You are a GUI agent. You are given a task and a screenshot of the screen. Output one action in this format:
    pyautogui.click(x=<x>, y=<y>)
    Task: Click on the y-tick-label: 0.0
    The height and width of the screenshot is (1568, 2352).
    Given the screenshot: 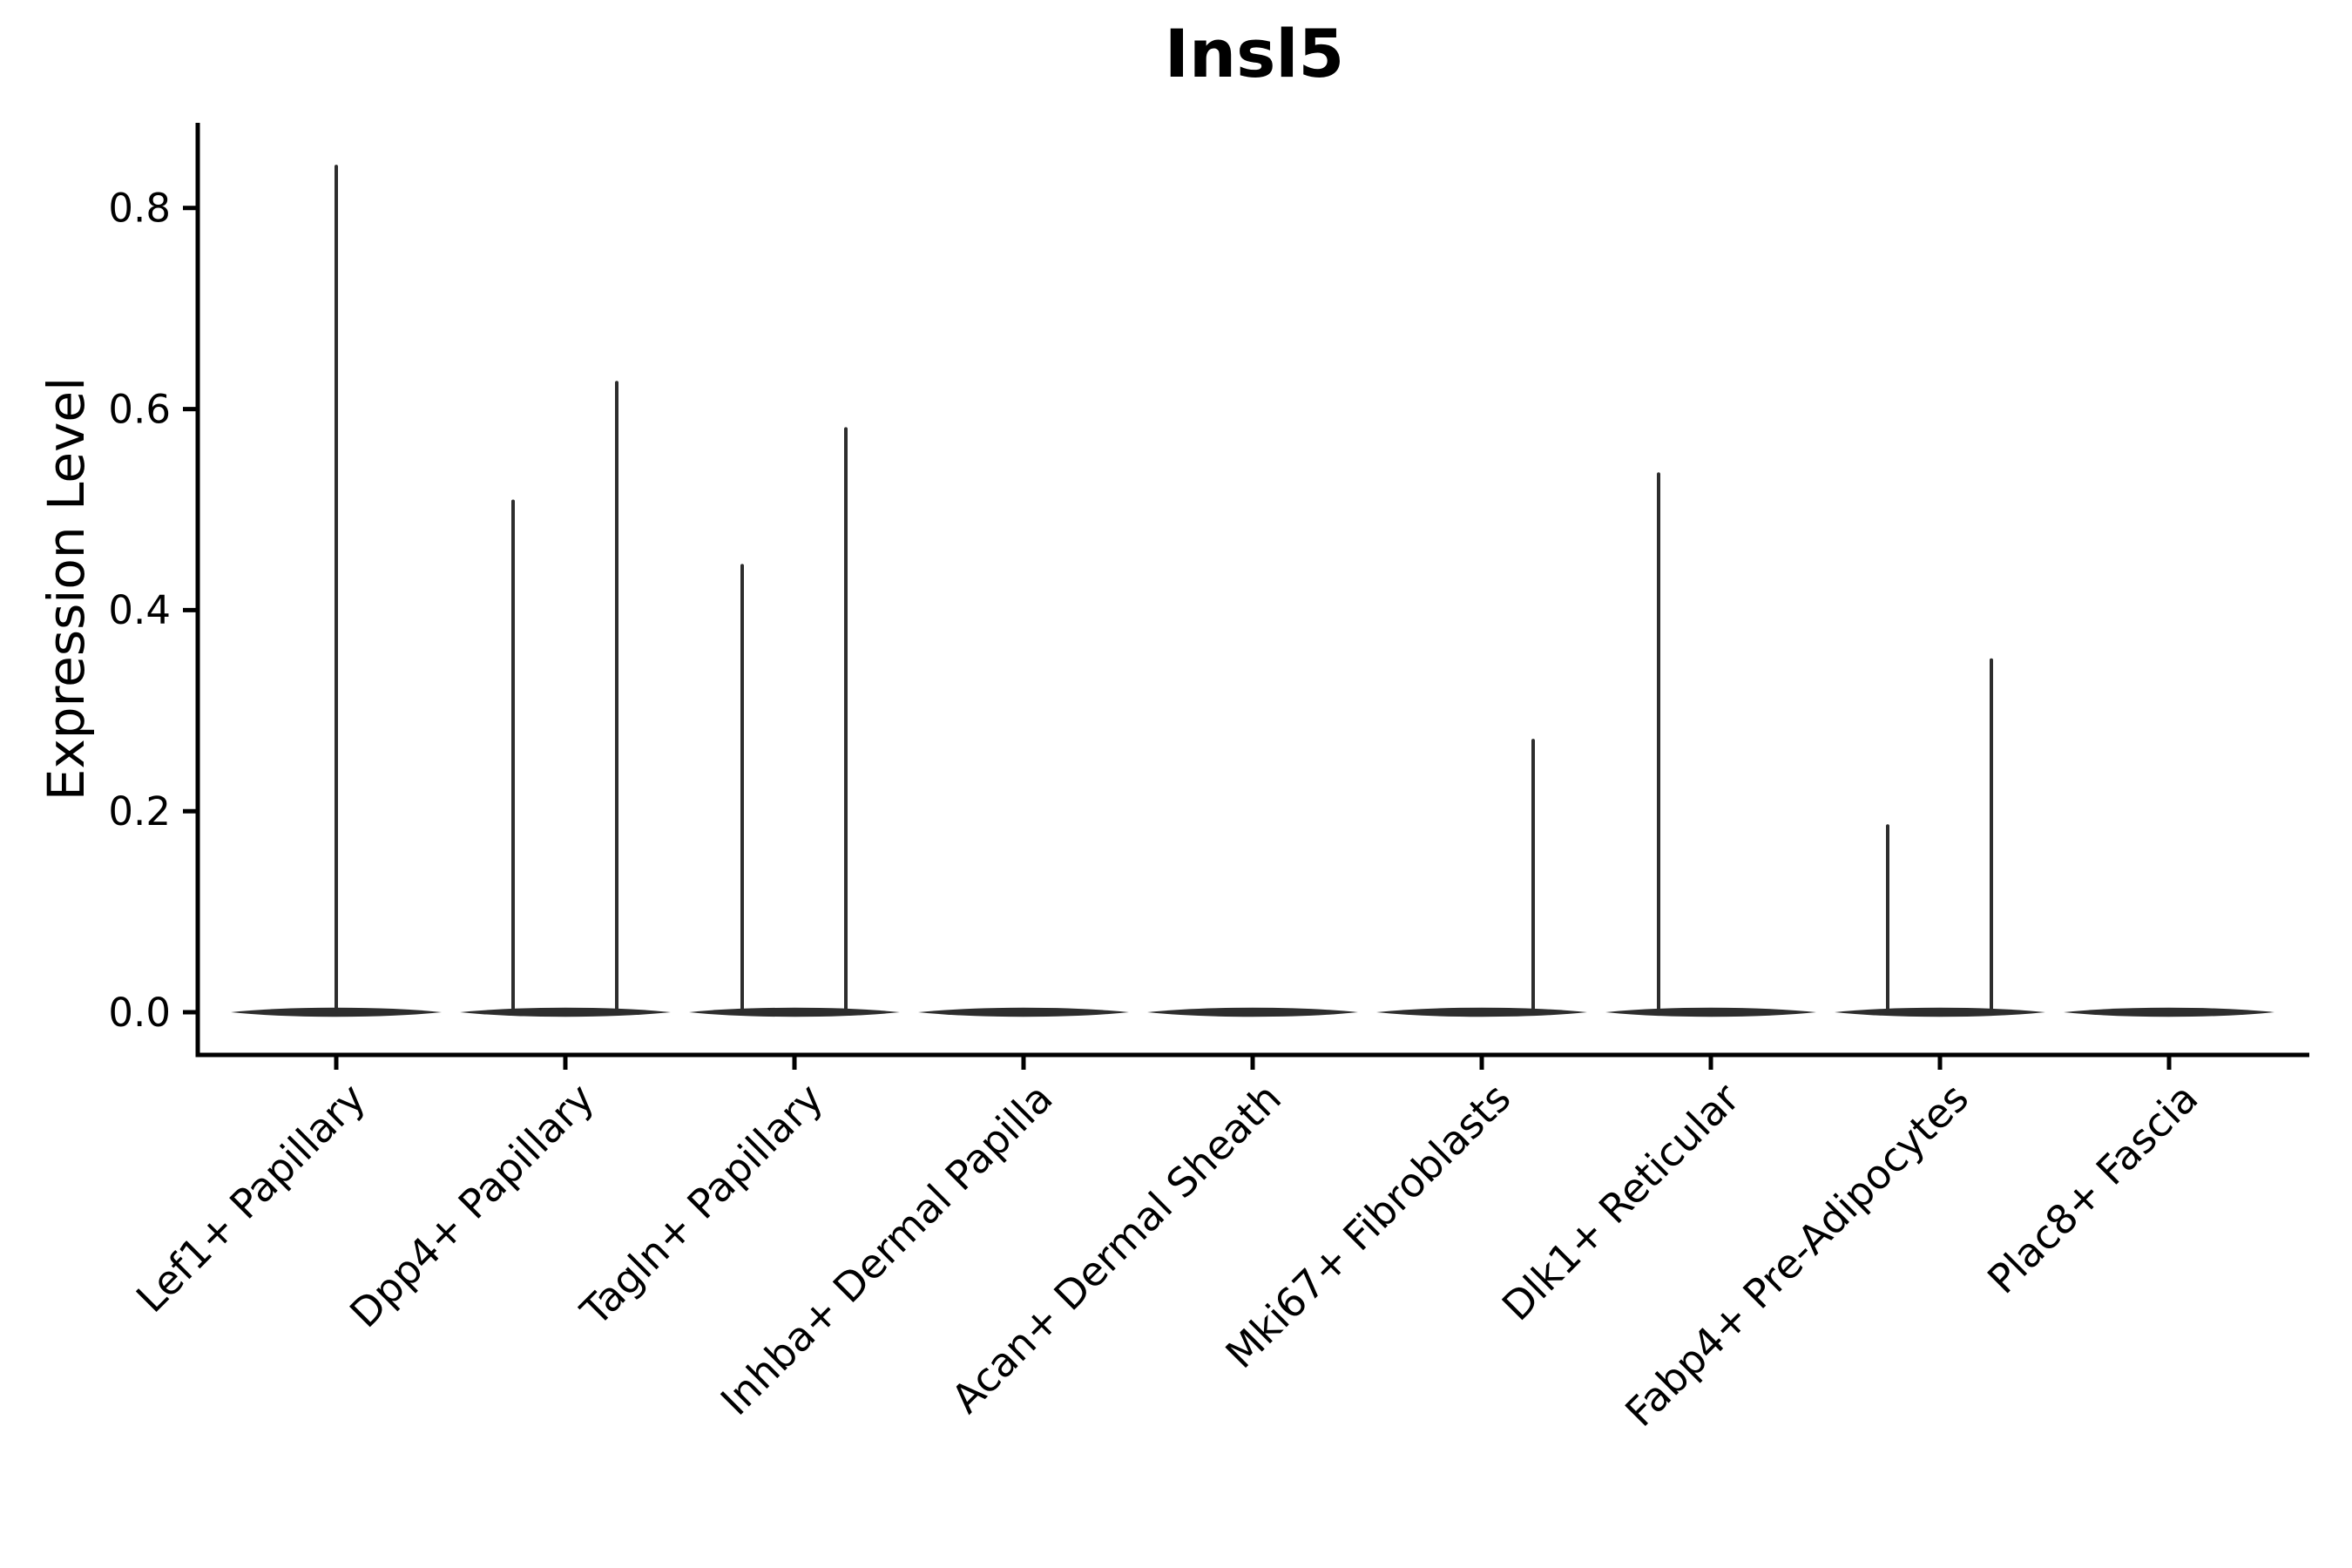 What is the action you would take?
    pyautogui.click(x=139, y=1013)
    